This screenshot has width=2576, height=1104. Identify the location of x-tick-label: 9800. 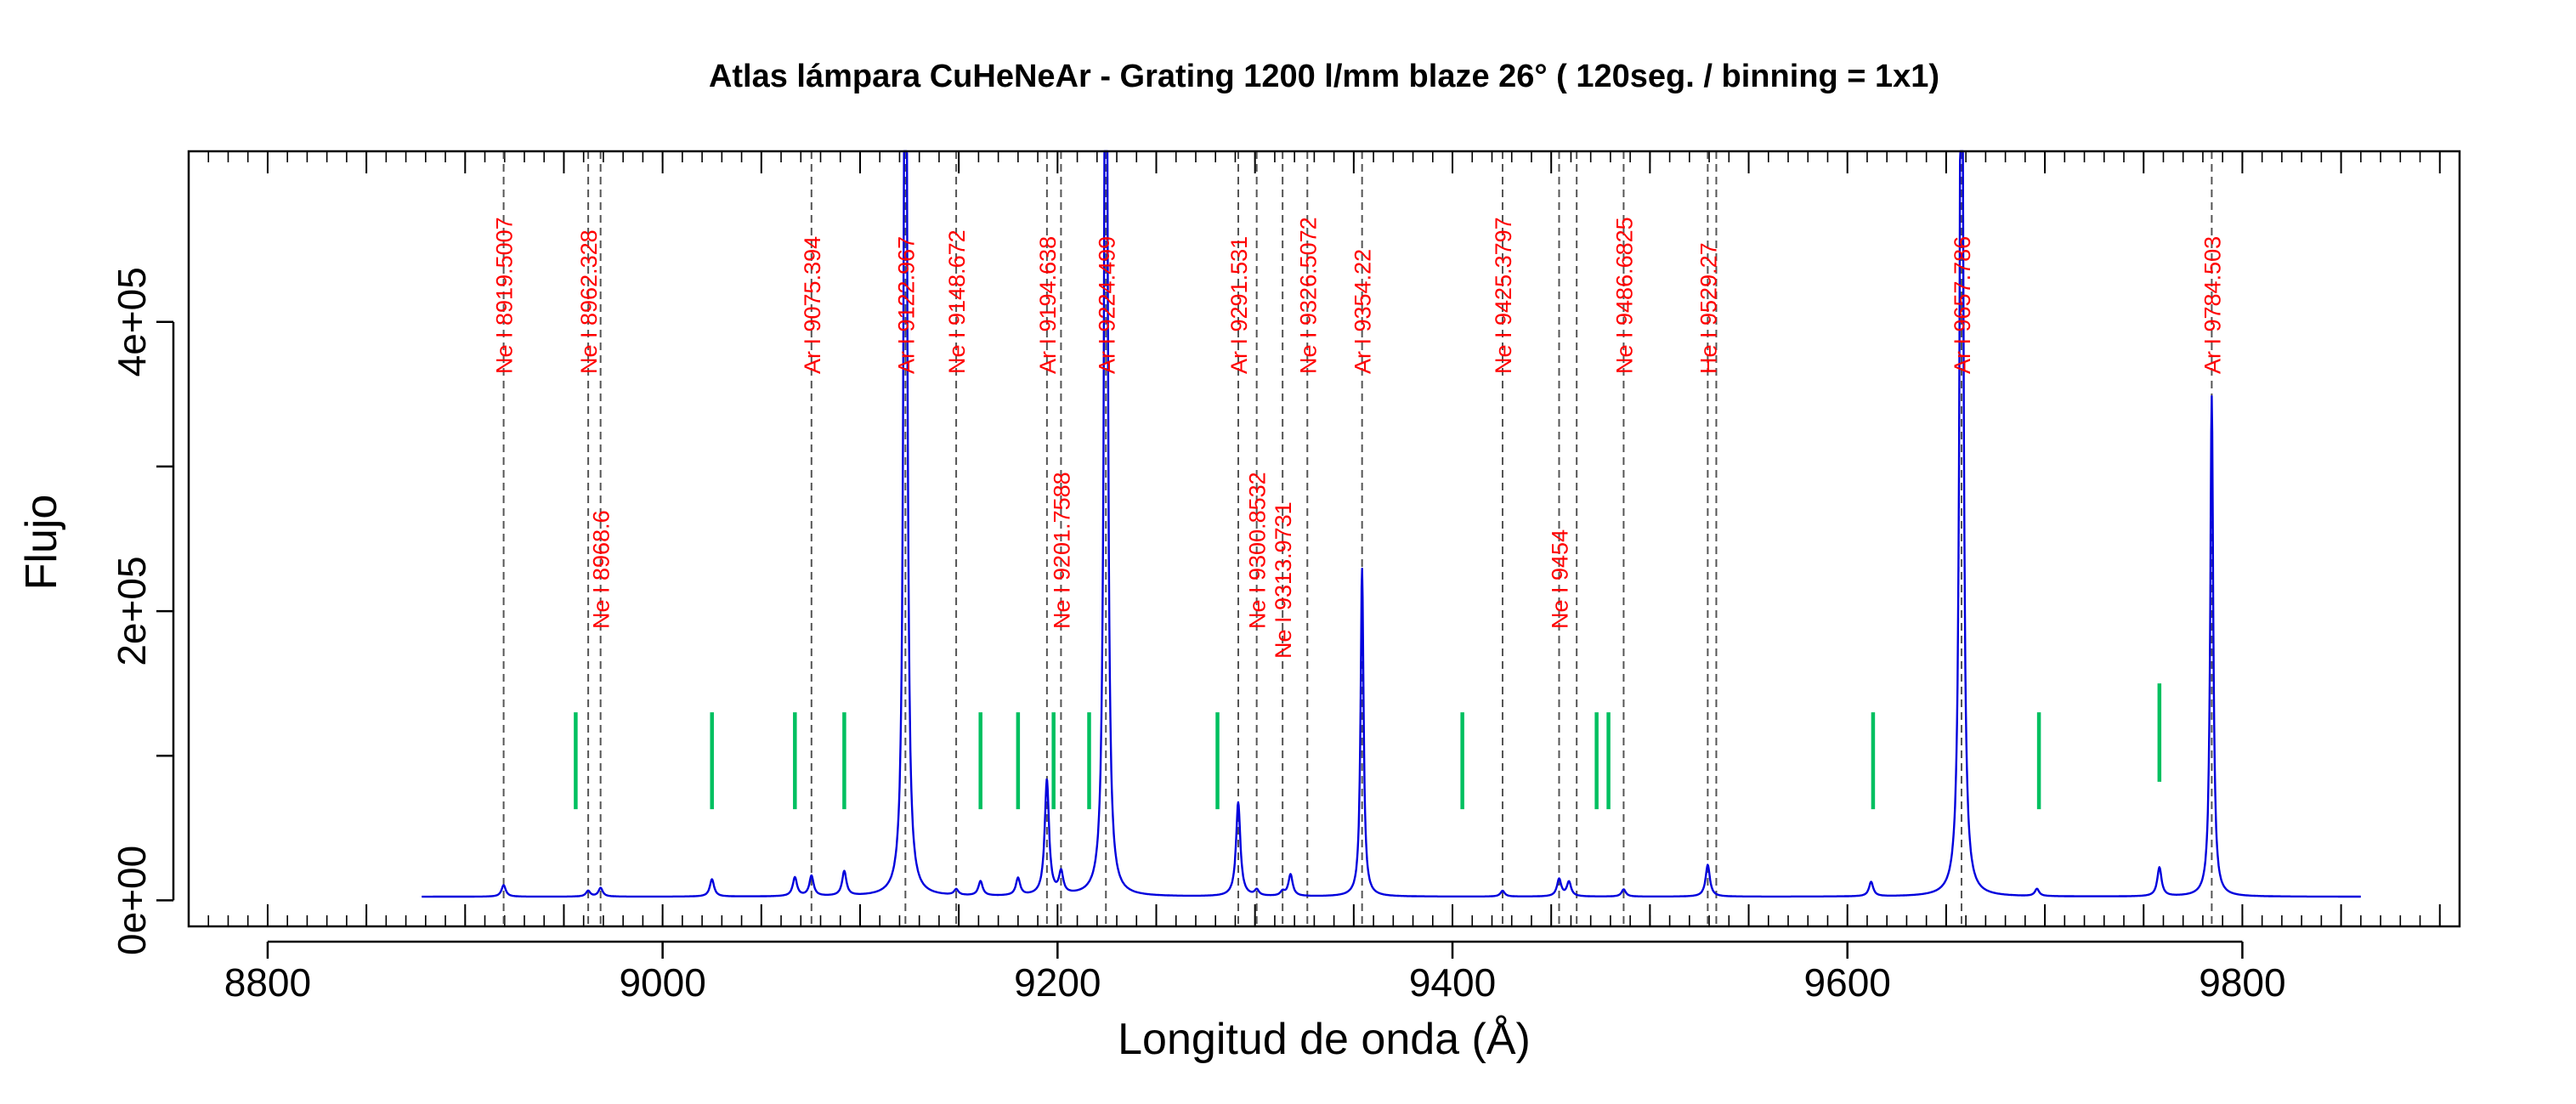
(2242, 982).